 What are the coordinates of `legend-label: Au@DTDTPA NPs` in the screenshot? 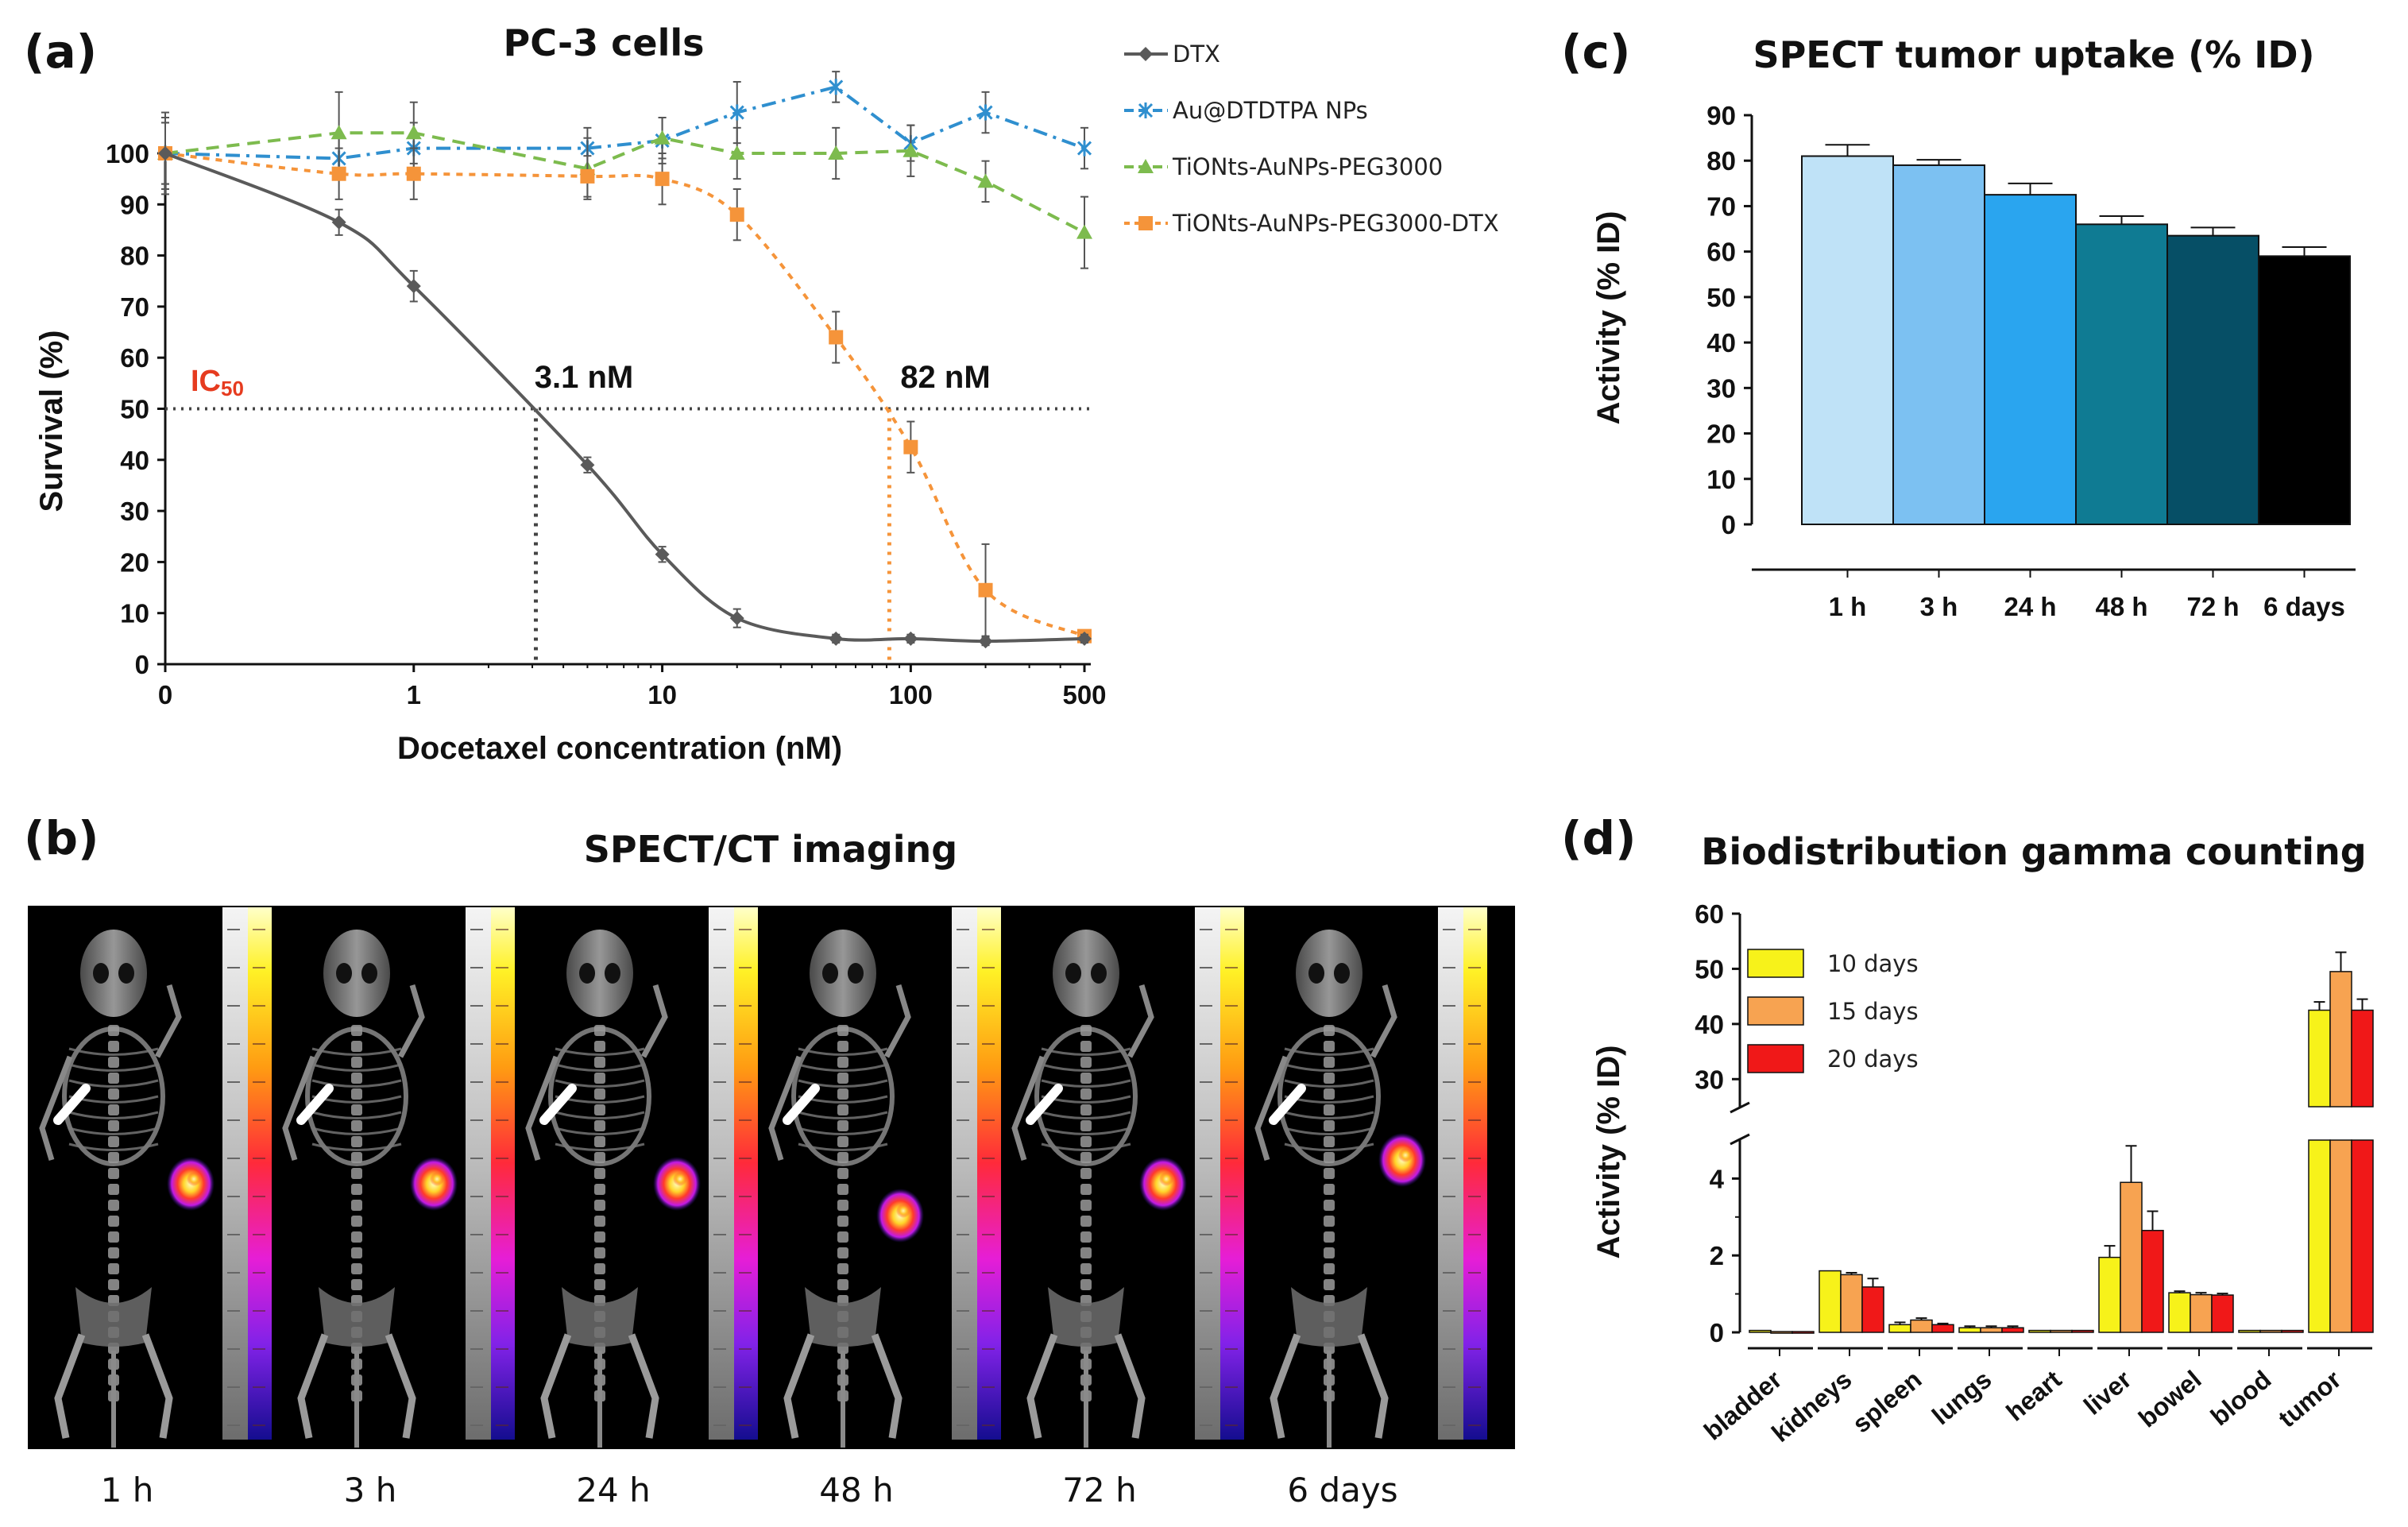 It's located at (1270, 110).